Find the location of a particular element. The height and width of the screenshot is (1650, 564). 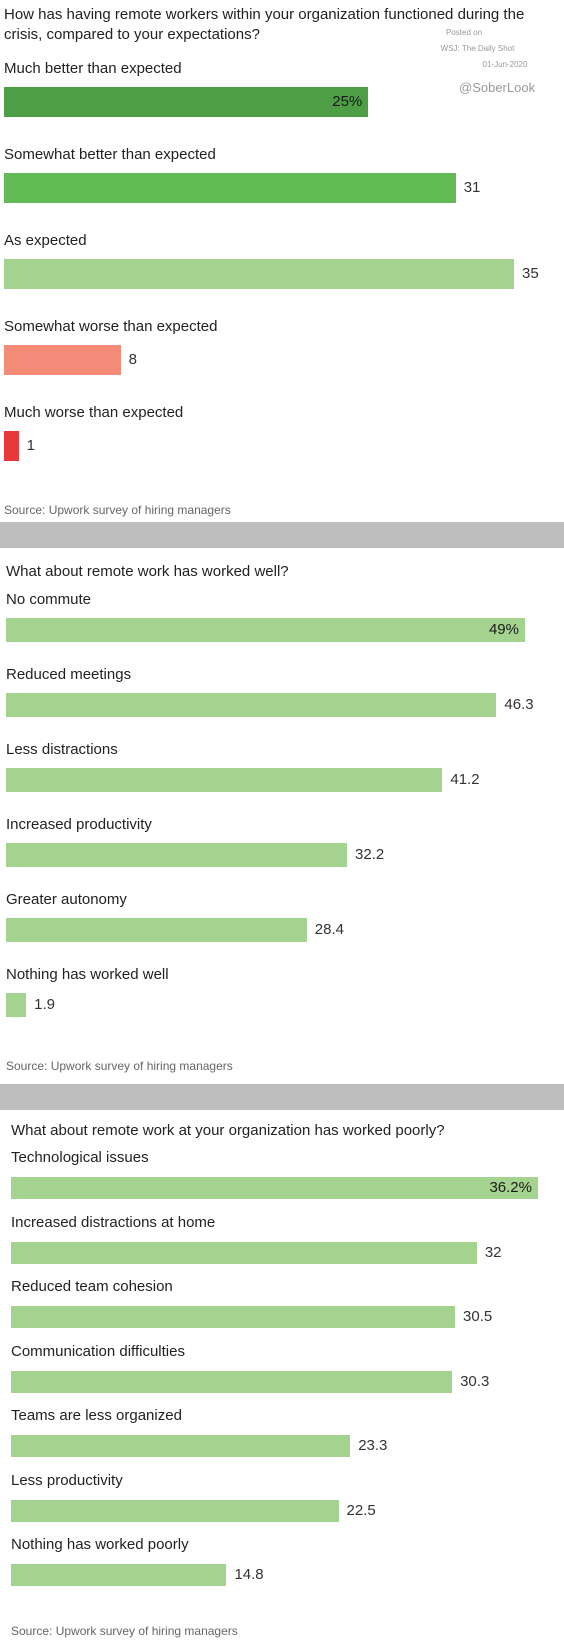

bar-category-label: Communication difficulties is located at coordinates (98, 1351).